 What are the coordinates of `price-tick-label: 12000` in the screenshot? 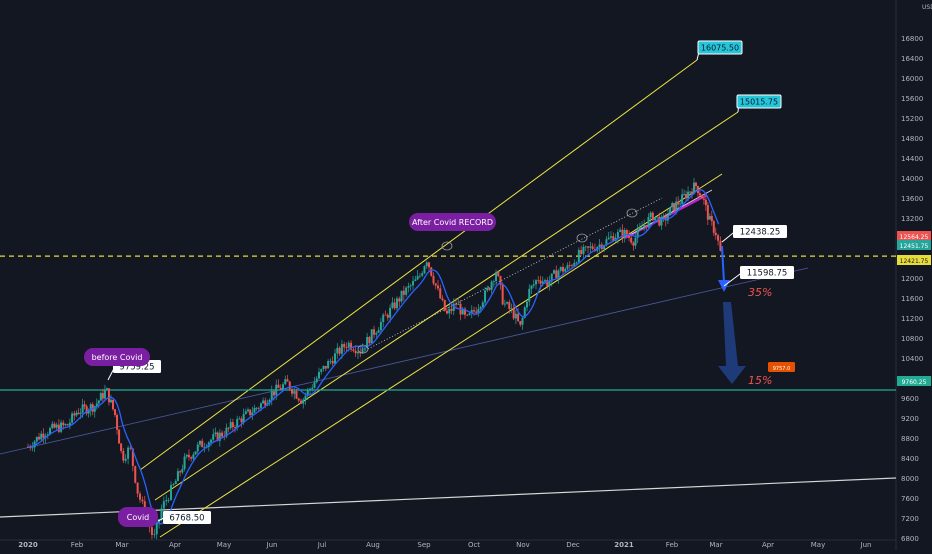 It's located at (912, 279).